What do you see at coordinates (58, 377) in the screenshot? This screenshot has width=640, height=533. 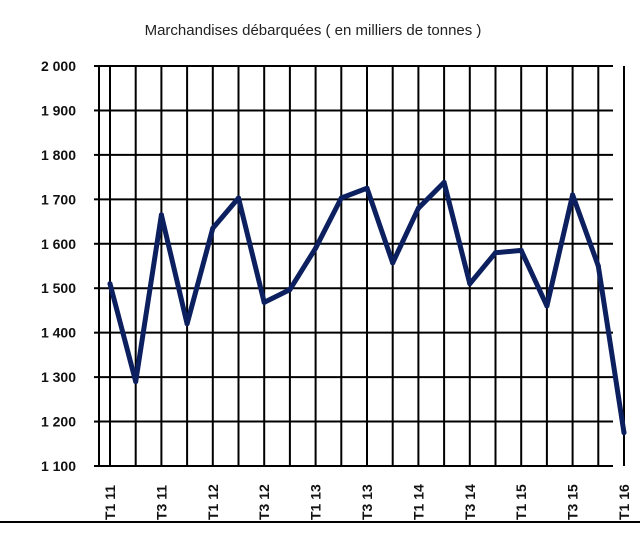 I see `y-tick-label-2: 1 300` at bounding box center [58, 377].